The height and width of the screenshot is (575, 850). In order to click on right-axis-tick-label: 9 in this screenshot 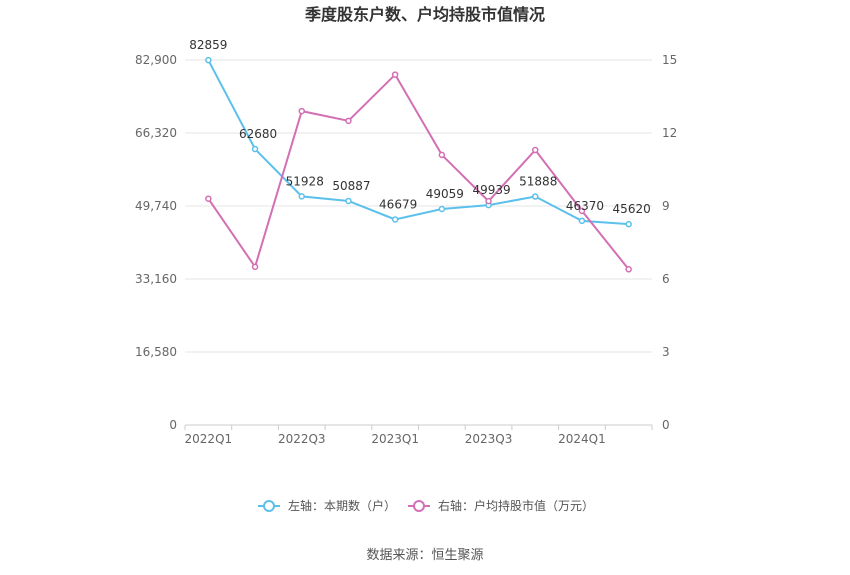, I will do `click(666, 206)`.